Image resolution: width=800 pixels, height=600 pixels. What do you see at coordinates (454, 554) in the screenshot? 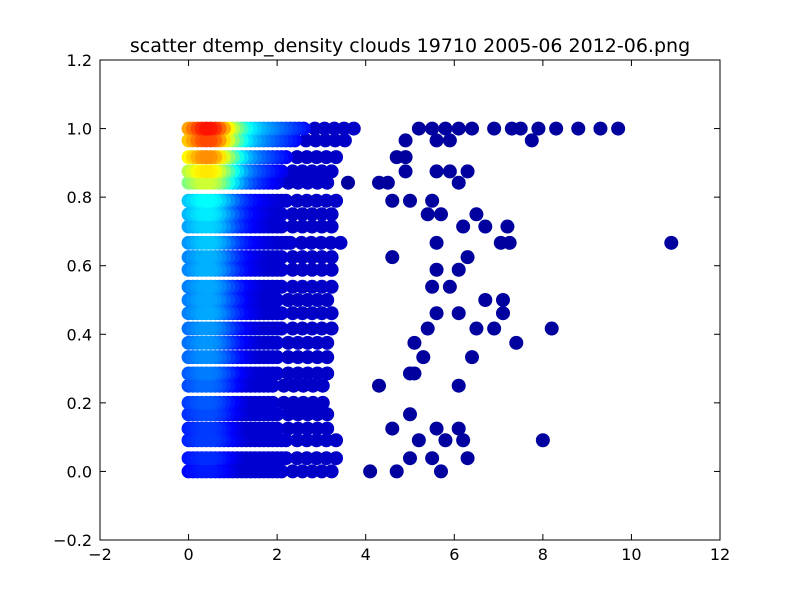
I see `x-tick-label: 6` at bounding box center [454, 554].